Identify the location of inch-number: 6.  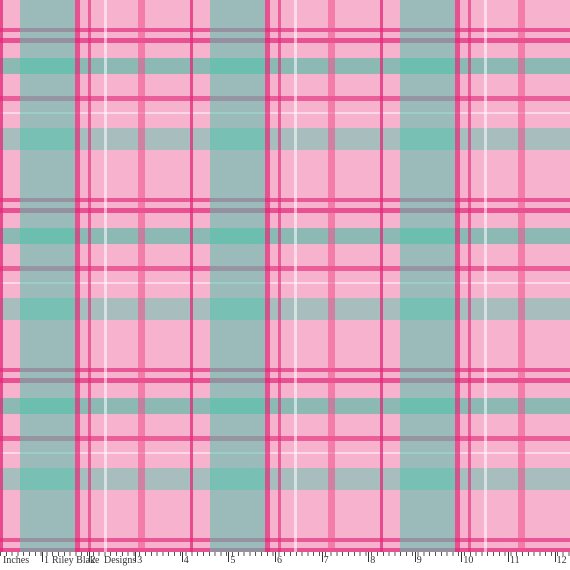
(279, 560).